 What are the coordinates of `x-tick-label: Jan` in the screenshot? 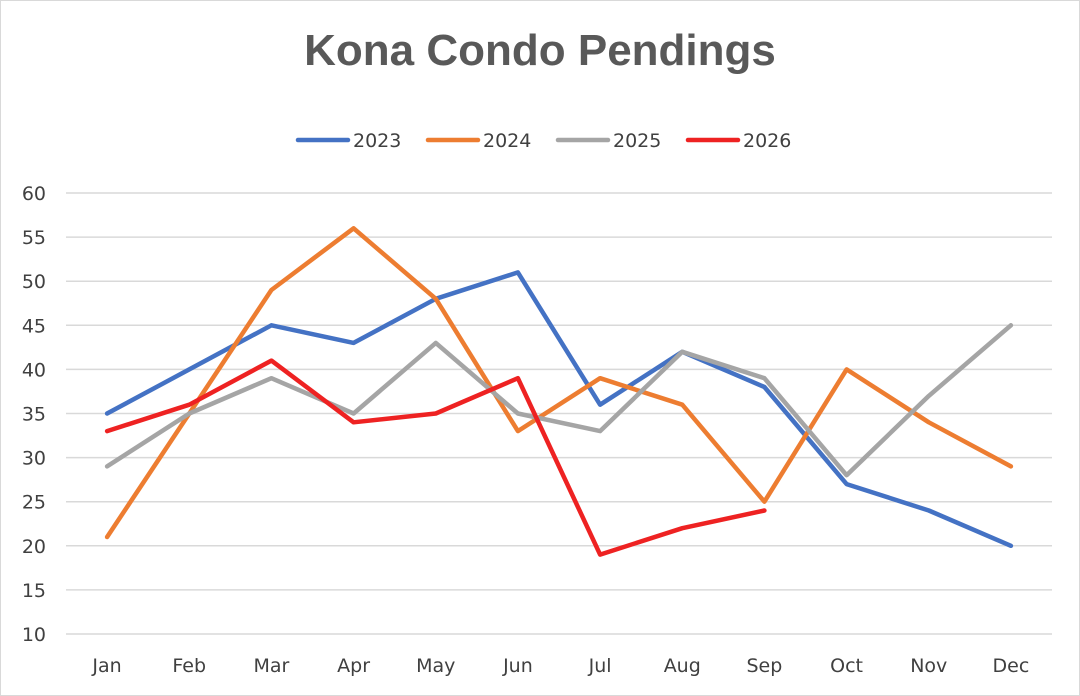 It's located at (106, 666).